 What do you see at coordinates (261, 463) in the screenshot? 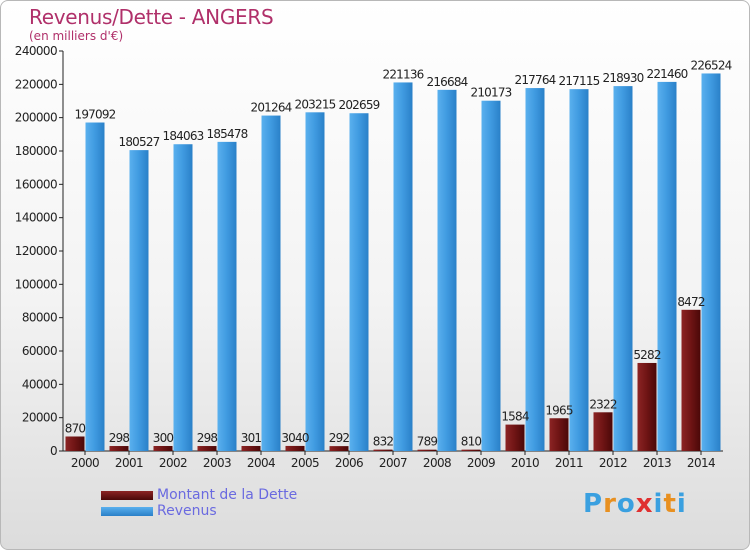
I see `x-tick-label: 2004` at bounding box center [261, 463].